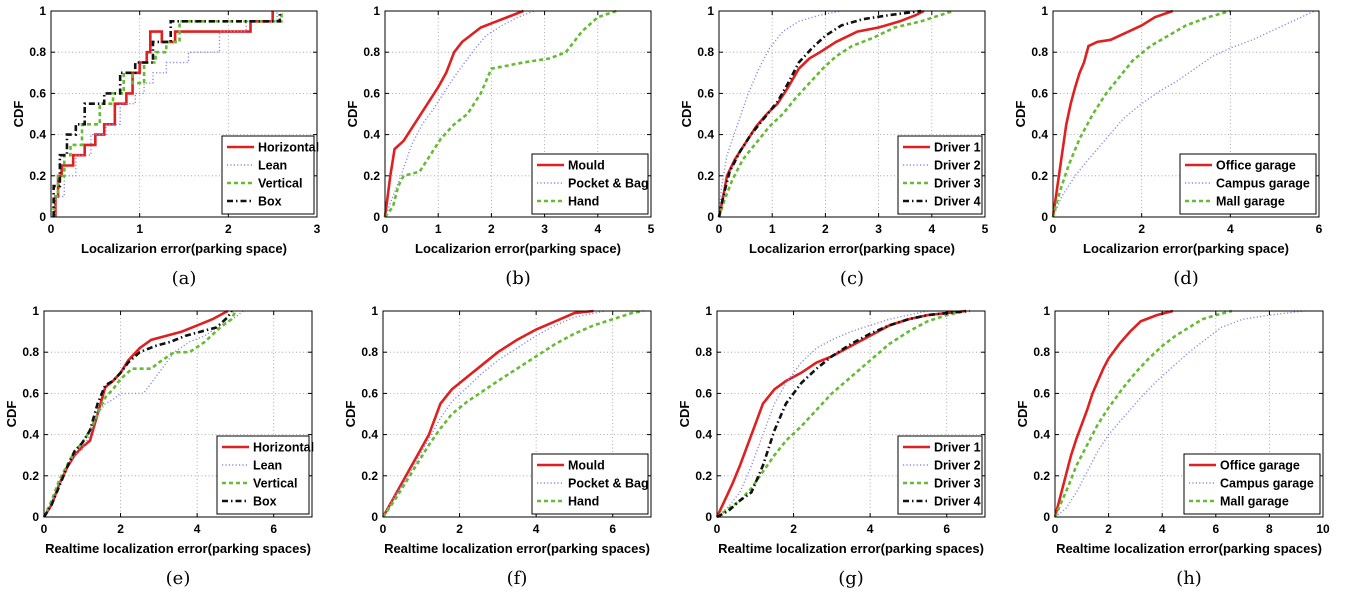  I want to click on legend-label: Driver 1, so click(957, 448).